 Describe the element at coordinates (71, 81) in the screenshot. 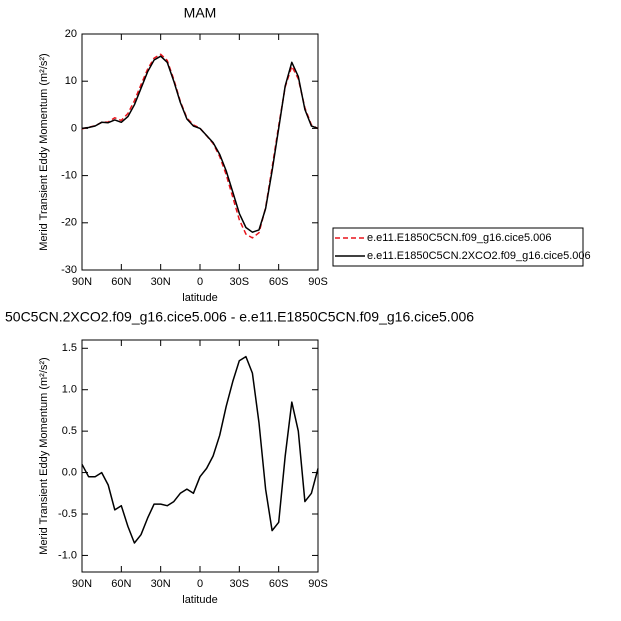

I see `y-tick-label: 10` at that location.